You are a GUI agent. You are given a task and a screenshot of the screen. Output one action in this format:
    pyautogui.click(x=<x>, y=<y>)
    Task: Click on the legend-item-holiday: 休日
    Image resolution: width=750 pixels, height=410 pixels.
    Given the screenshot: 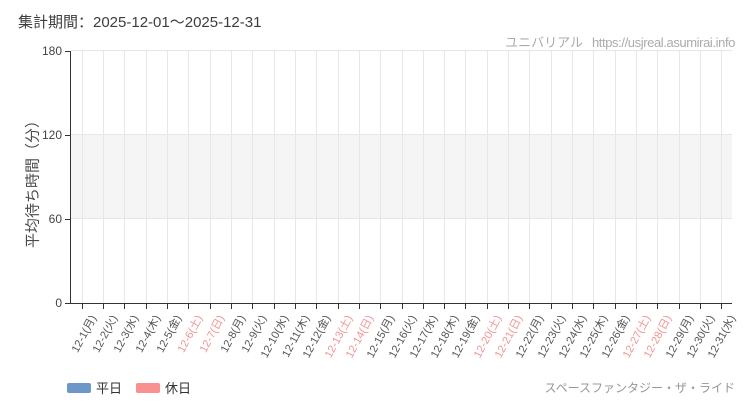 What is the action you would take?
    pyautogui.click(x=163, y=387)
    